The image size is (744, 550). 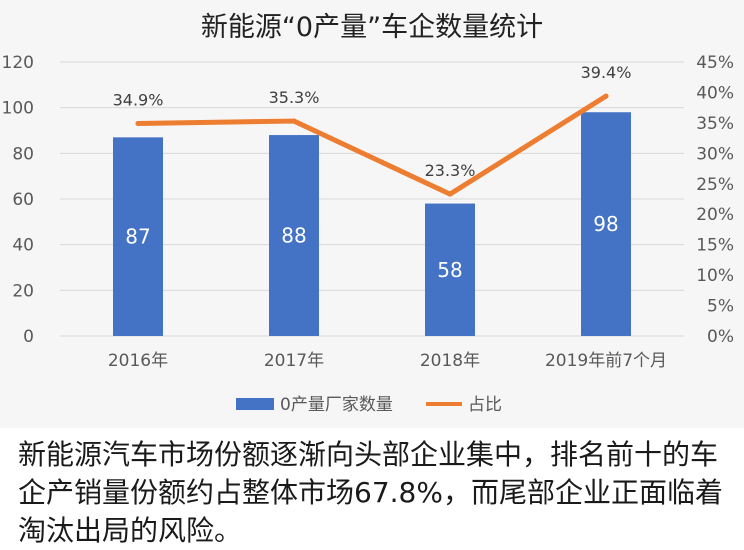 I want to click on bar-value-label: 58, so click(x=449, y=270).